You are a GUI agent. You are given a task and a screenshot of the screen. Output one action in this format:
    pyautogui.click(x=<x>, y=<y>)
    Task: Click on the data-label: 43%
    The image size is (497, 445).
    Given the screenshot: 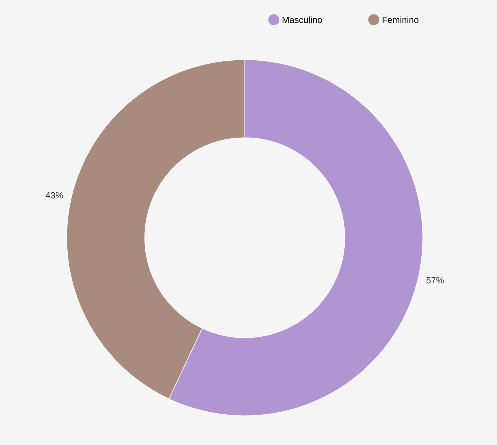 What is the action you would take?
    pyautogui.click(x=55, y=195)
    